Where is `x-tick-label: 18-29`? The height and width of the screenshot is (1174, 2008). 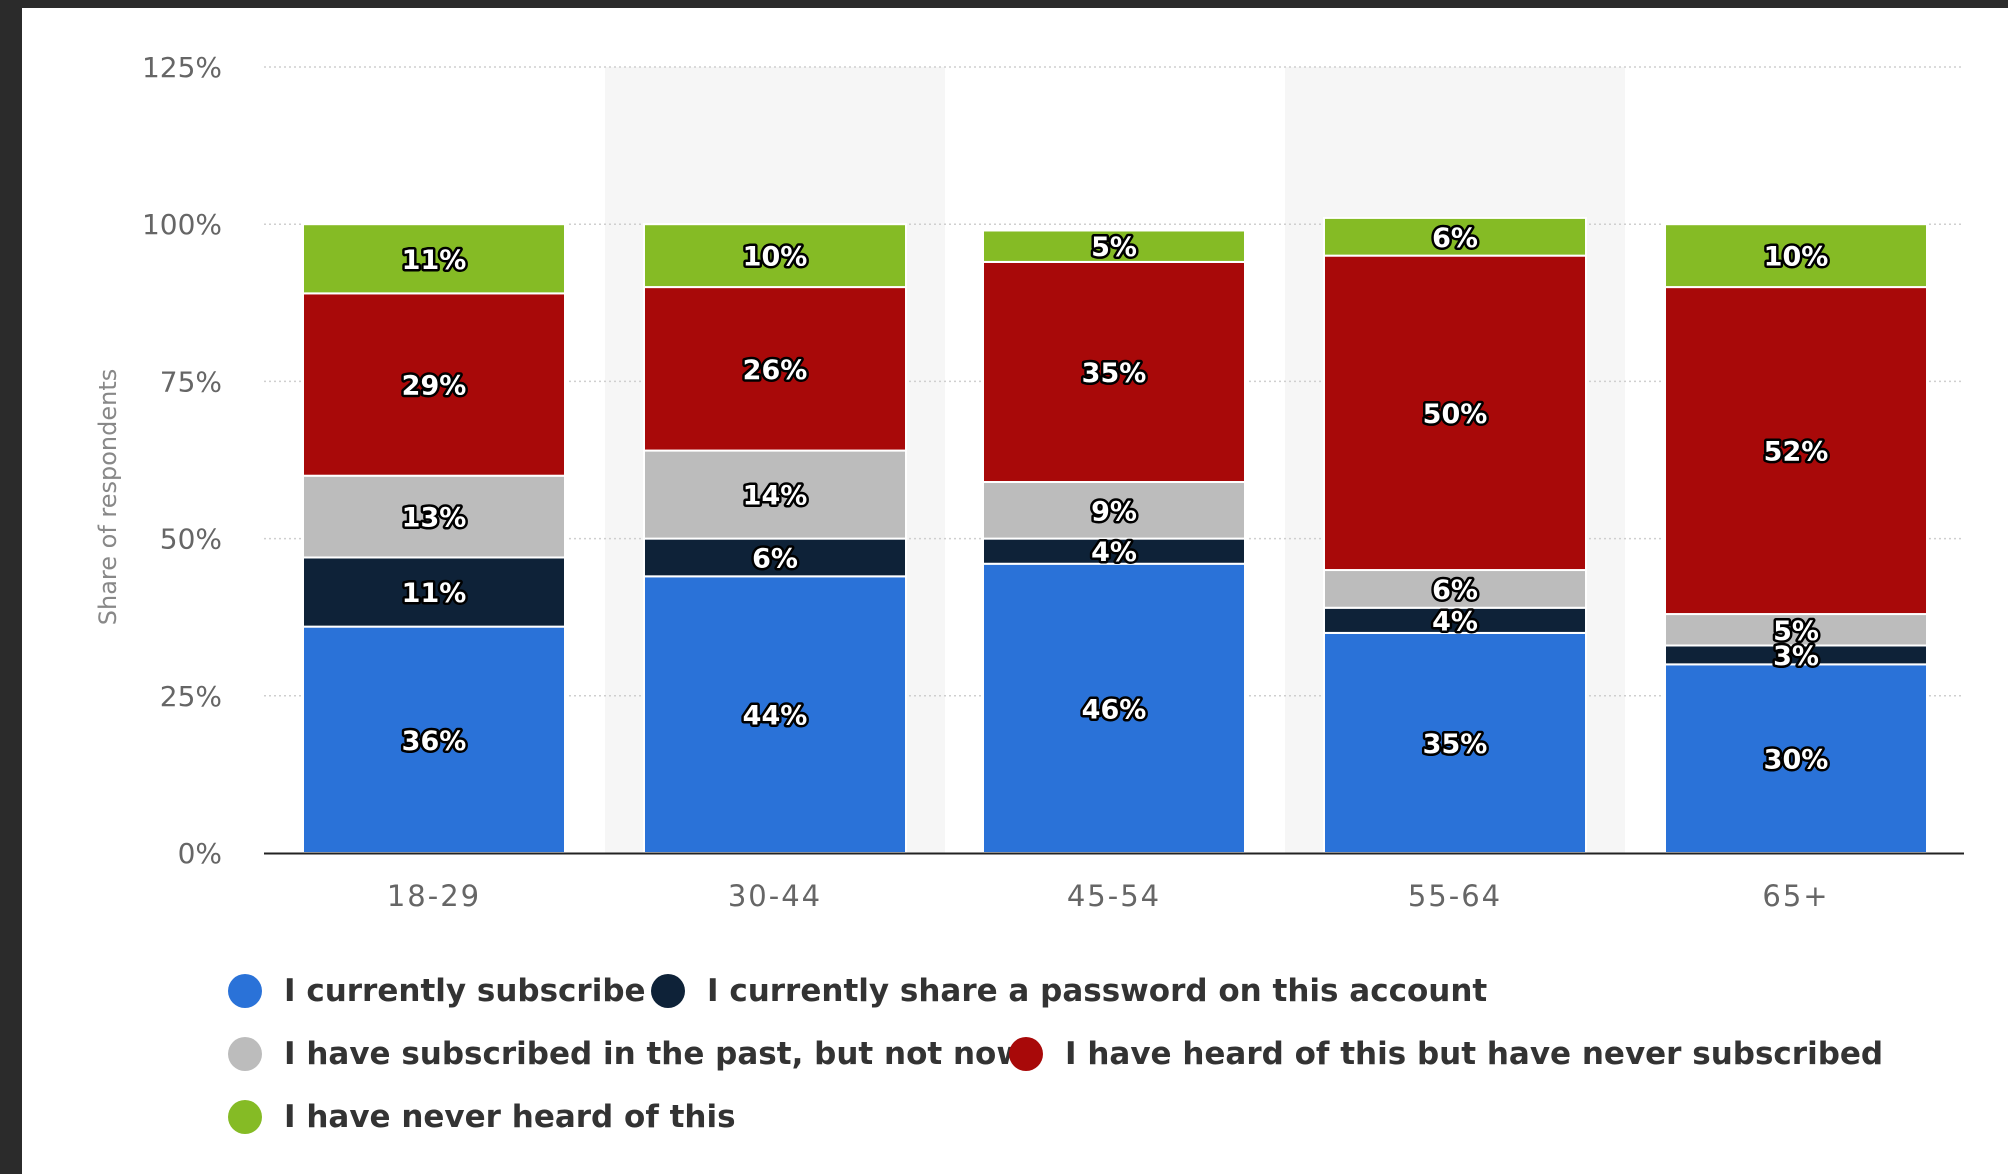 x-tick-label: 18-29 is located at coordinates (434, 896).